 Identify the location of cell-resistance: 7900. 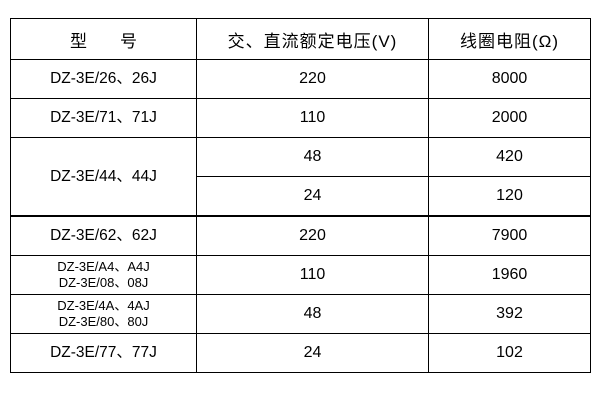
(509, 235).